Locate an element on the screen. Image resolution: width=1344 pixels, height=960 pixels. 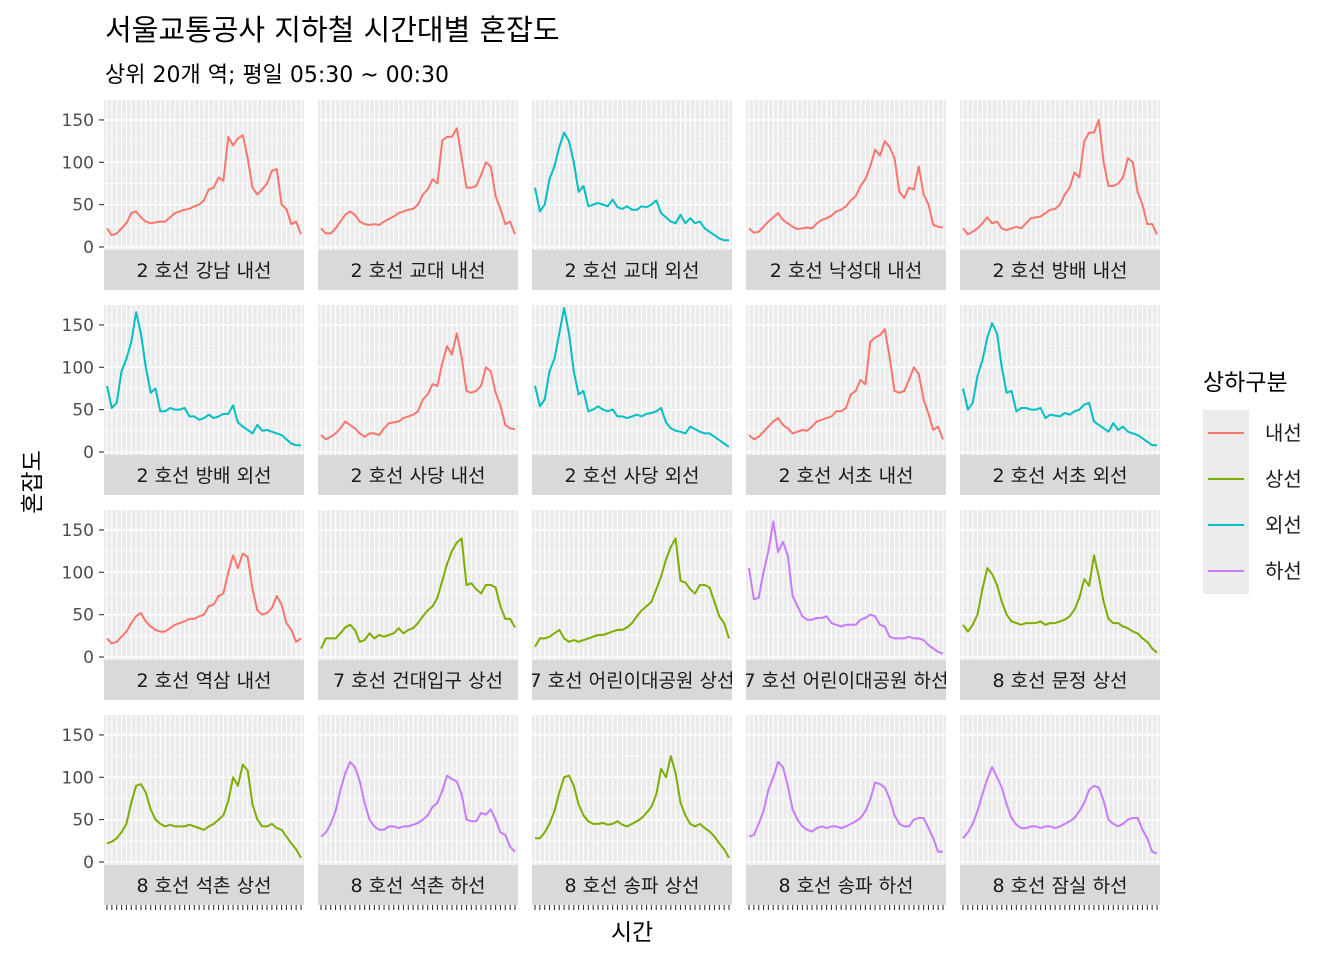
legend-label: 상선 is located at coordinates (1283, 479).